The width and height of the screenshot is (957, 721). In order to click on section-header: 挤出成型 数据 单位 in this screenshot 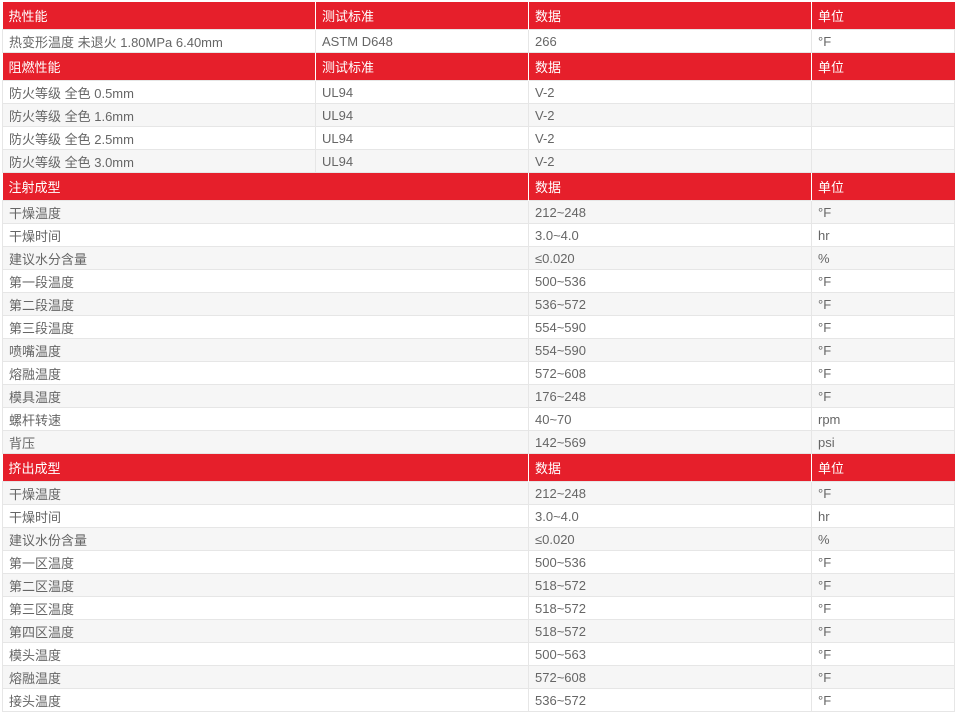, I will do `click(478, 467)`.